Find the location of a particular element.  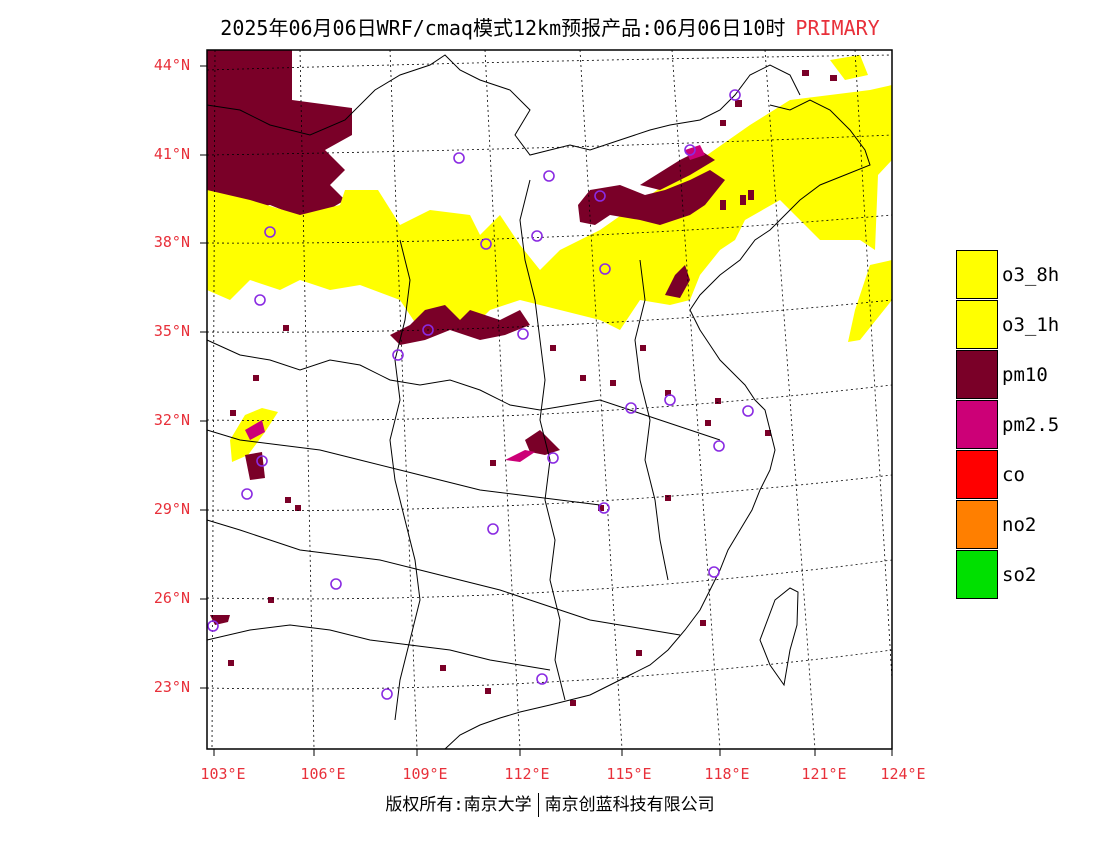

meridian-106e is located at coordinates (307, 399).